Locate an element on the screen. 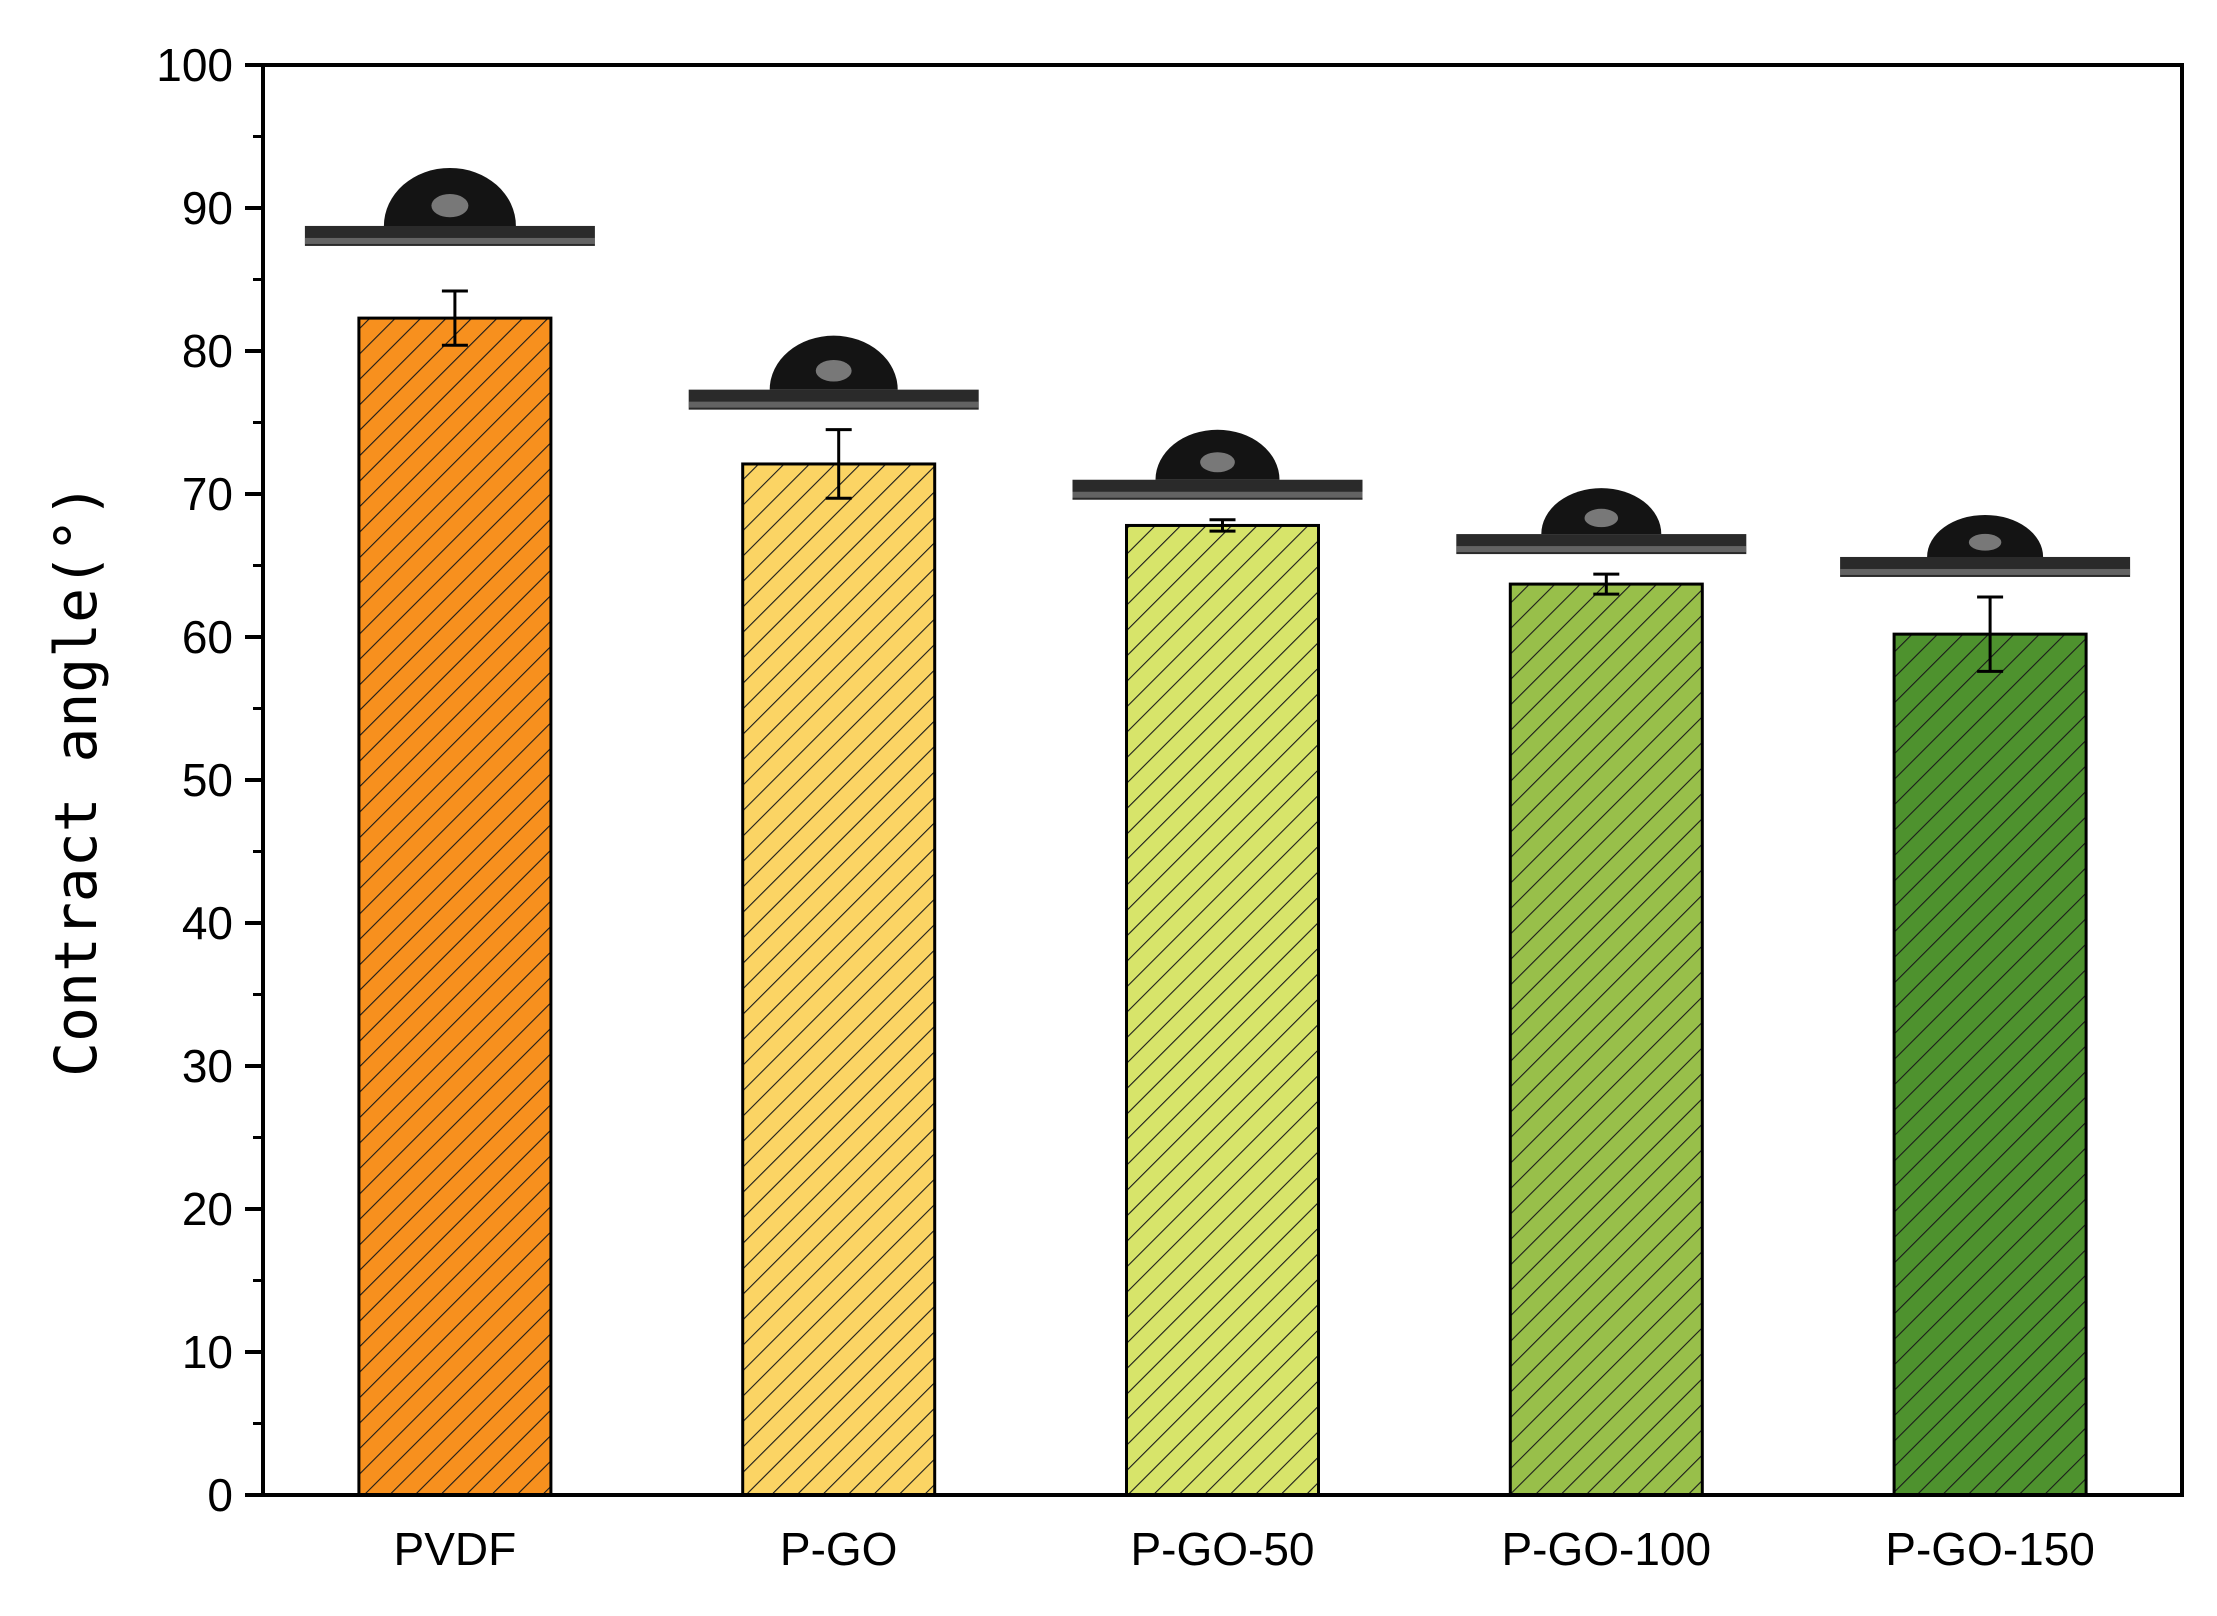 The width and height of the screenshot is (2217, 1616). y-tick-label: 30 is located at coordinates (207, 1066).